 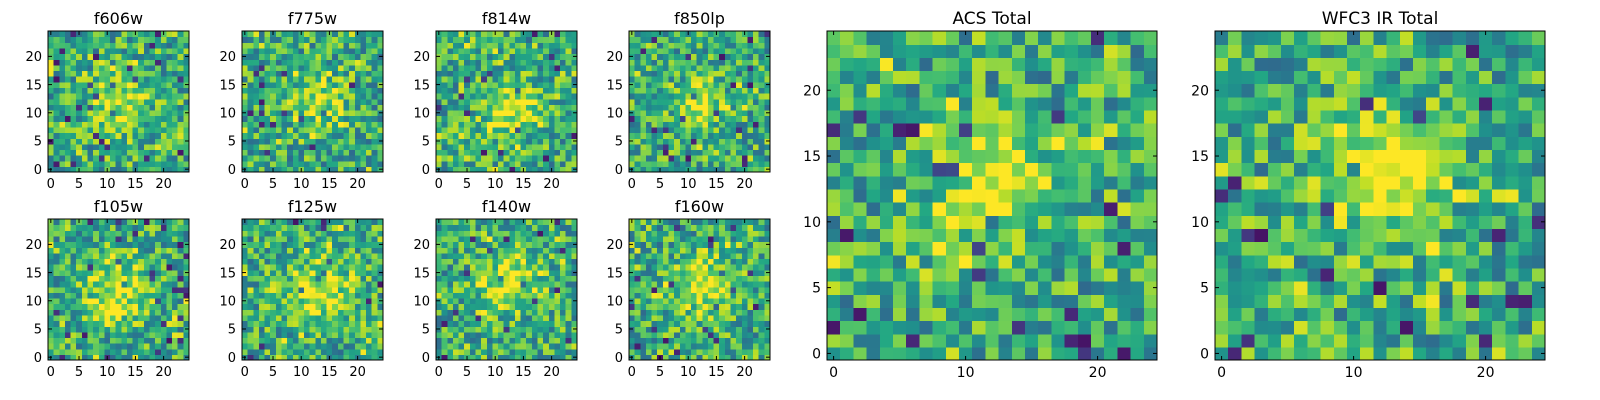 What do you see at coordinates (619, 142) in the screenshot?
I see `y-tick-label: 5` at bounding box center [619, 142].